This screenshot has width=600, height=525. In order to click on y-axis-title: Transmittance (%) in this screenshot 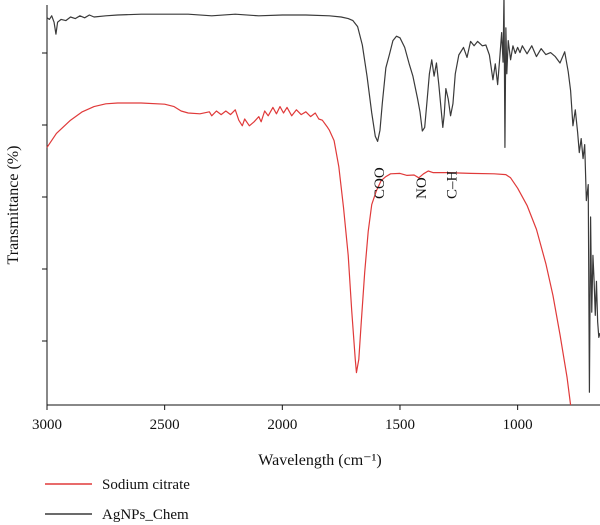, I will do `click(13, 205)`.